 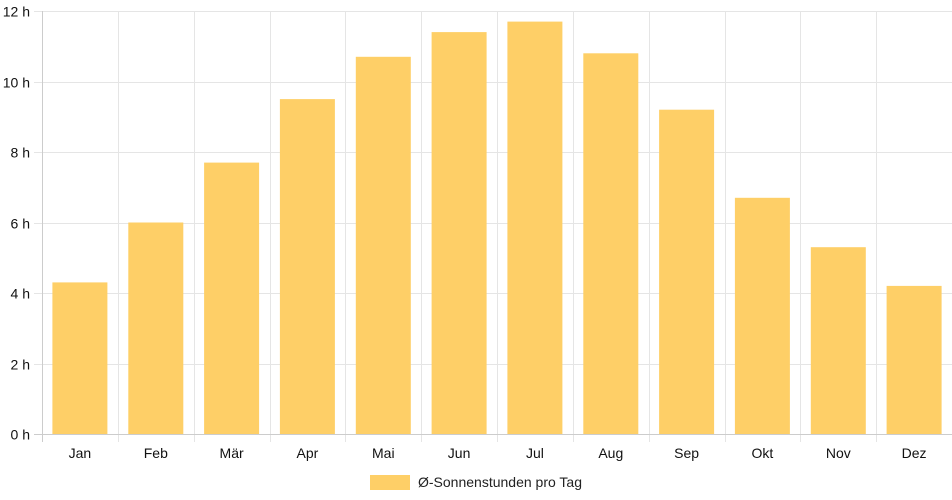 What do you see at coordinates (383, 245) in the screenshot?
I see `bar-mai` at bounding box center [383, 245].